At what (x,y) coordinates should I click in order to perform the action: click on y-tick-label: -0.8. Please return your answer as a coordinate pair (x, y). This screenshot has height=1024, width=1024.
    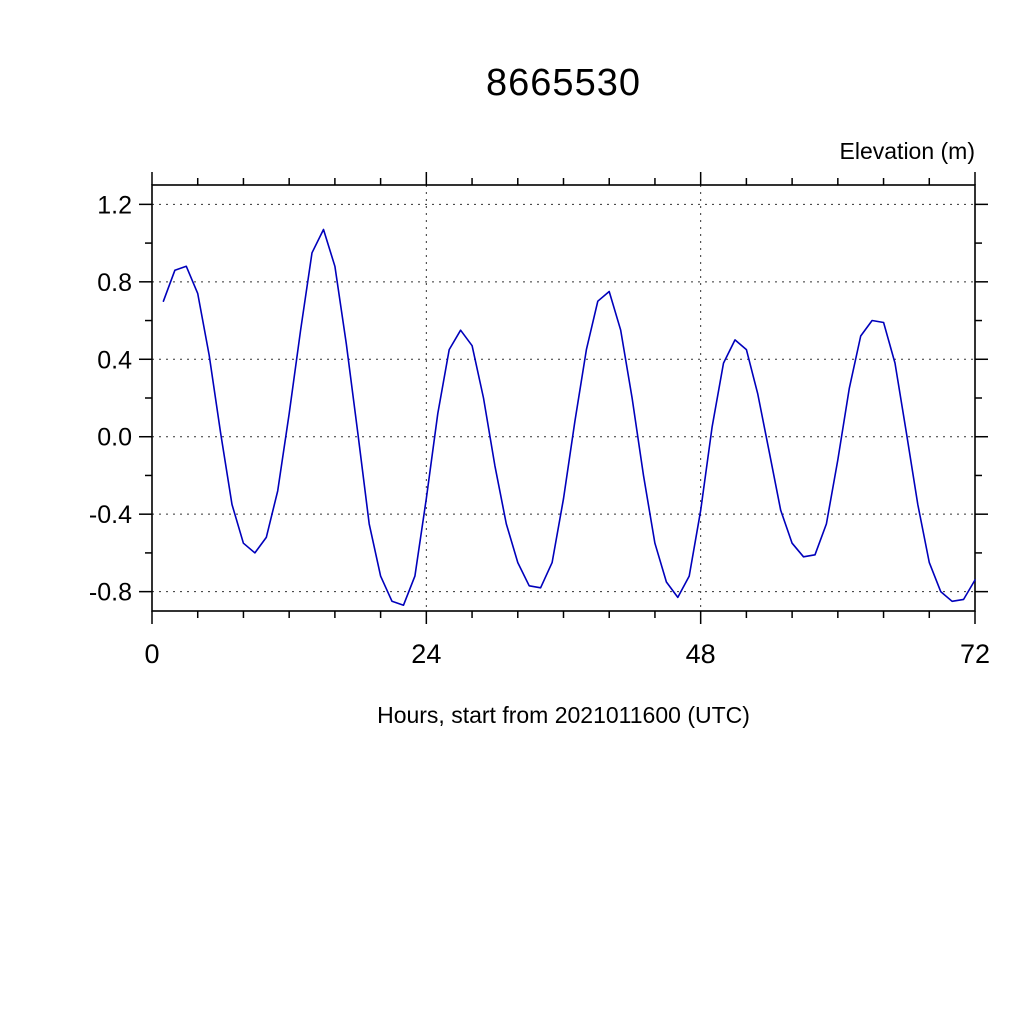
    Looking at the image, I should click on (110, 593).